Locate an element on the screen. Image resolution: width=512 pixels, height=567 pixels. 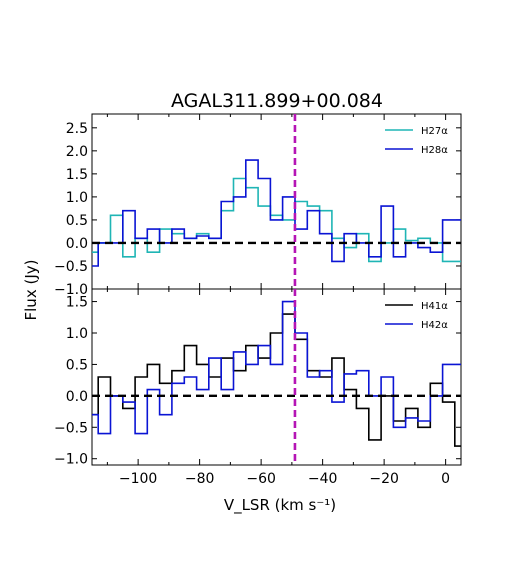
top-legend-label: H28α is located at coordinates (434, 150).